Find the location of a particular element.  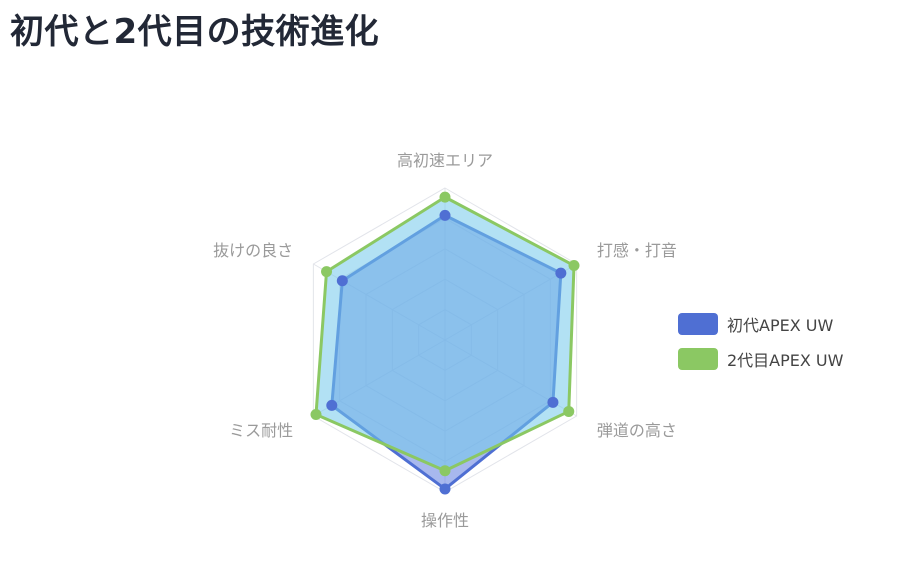

legend-item-series-2: 2代目APEX UW is located at coordinates (760, 359).